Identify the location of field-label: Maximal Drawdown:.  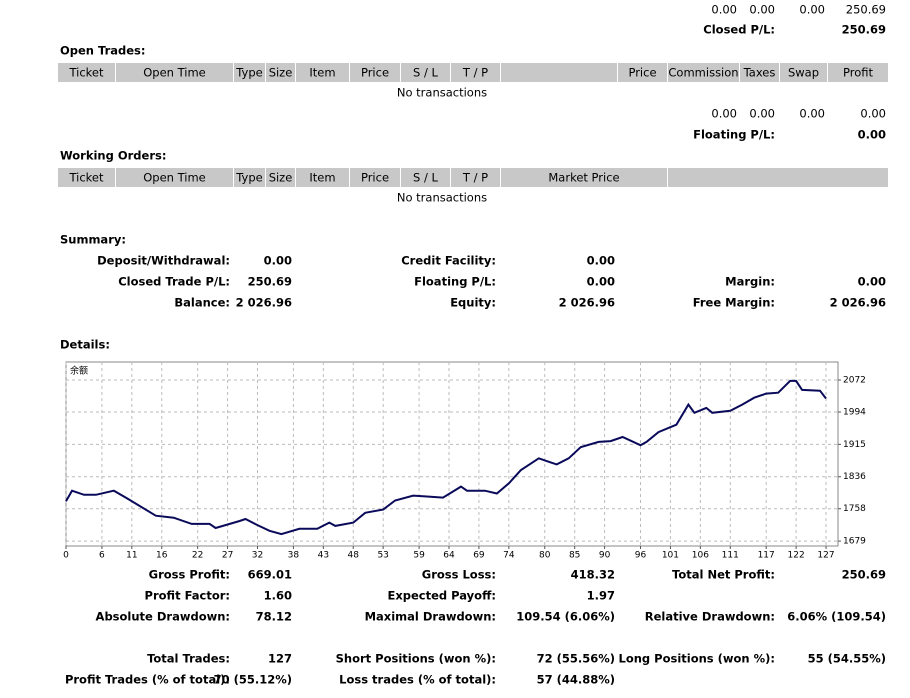
(430, 617).